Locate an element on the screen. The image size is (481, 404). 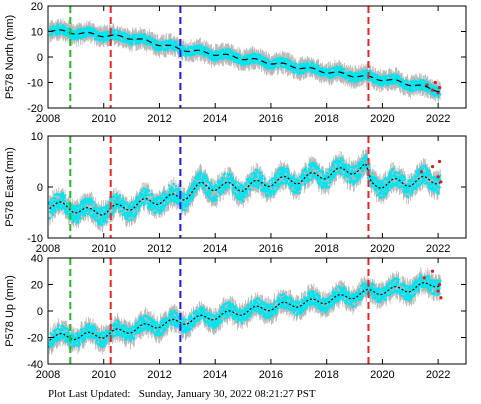
y-axis-label: P578 North (mm) is located at coordinates (10, 57).